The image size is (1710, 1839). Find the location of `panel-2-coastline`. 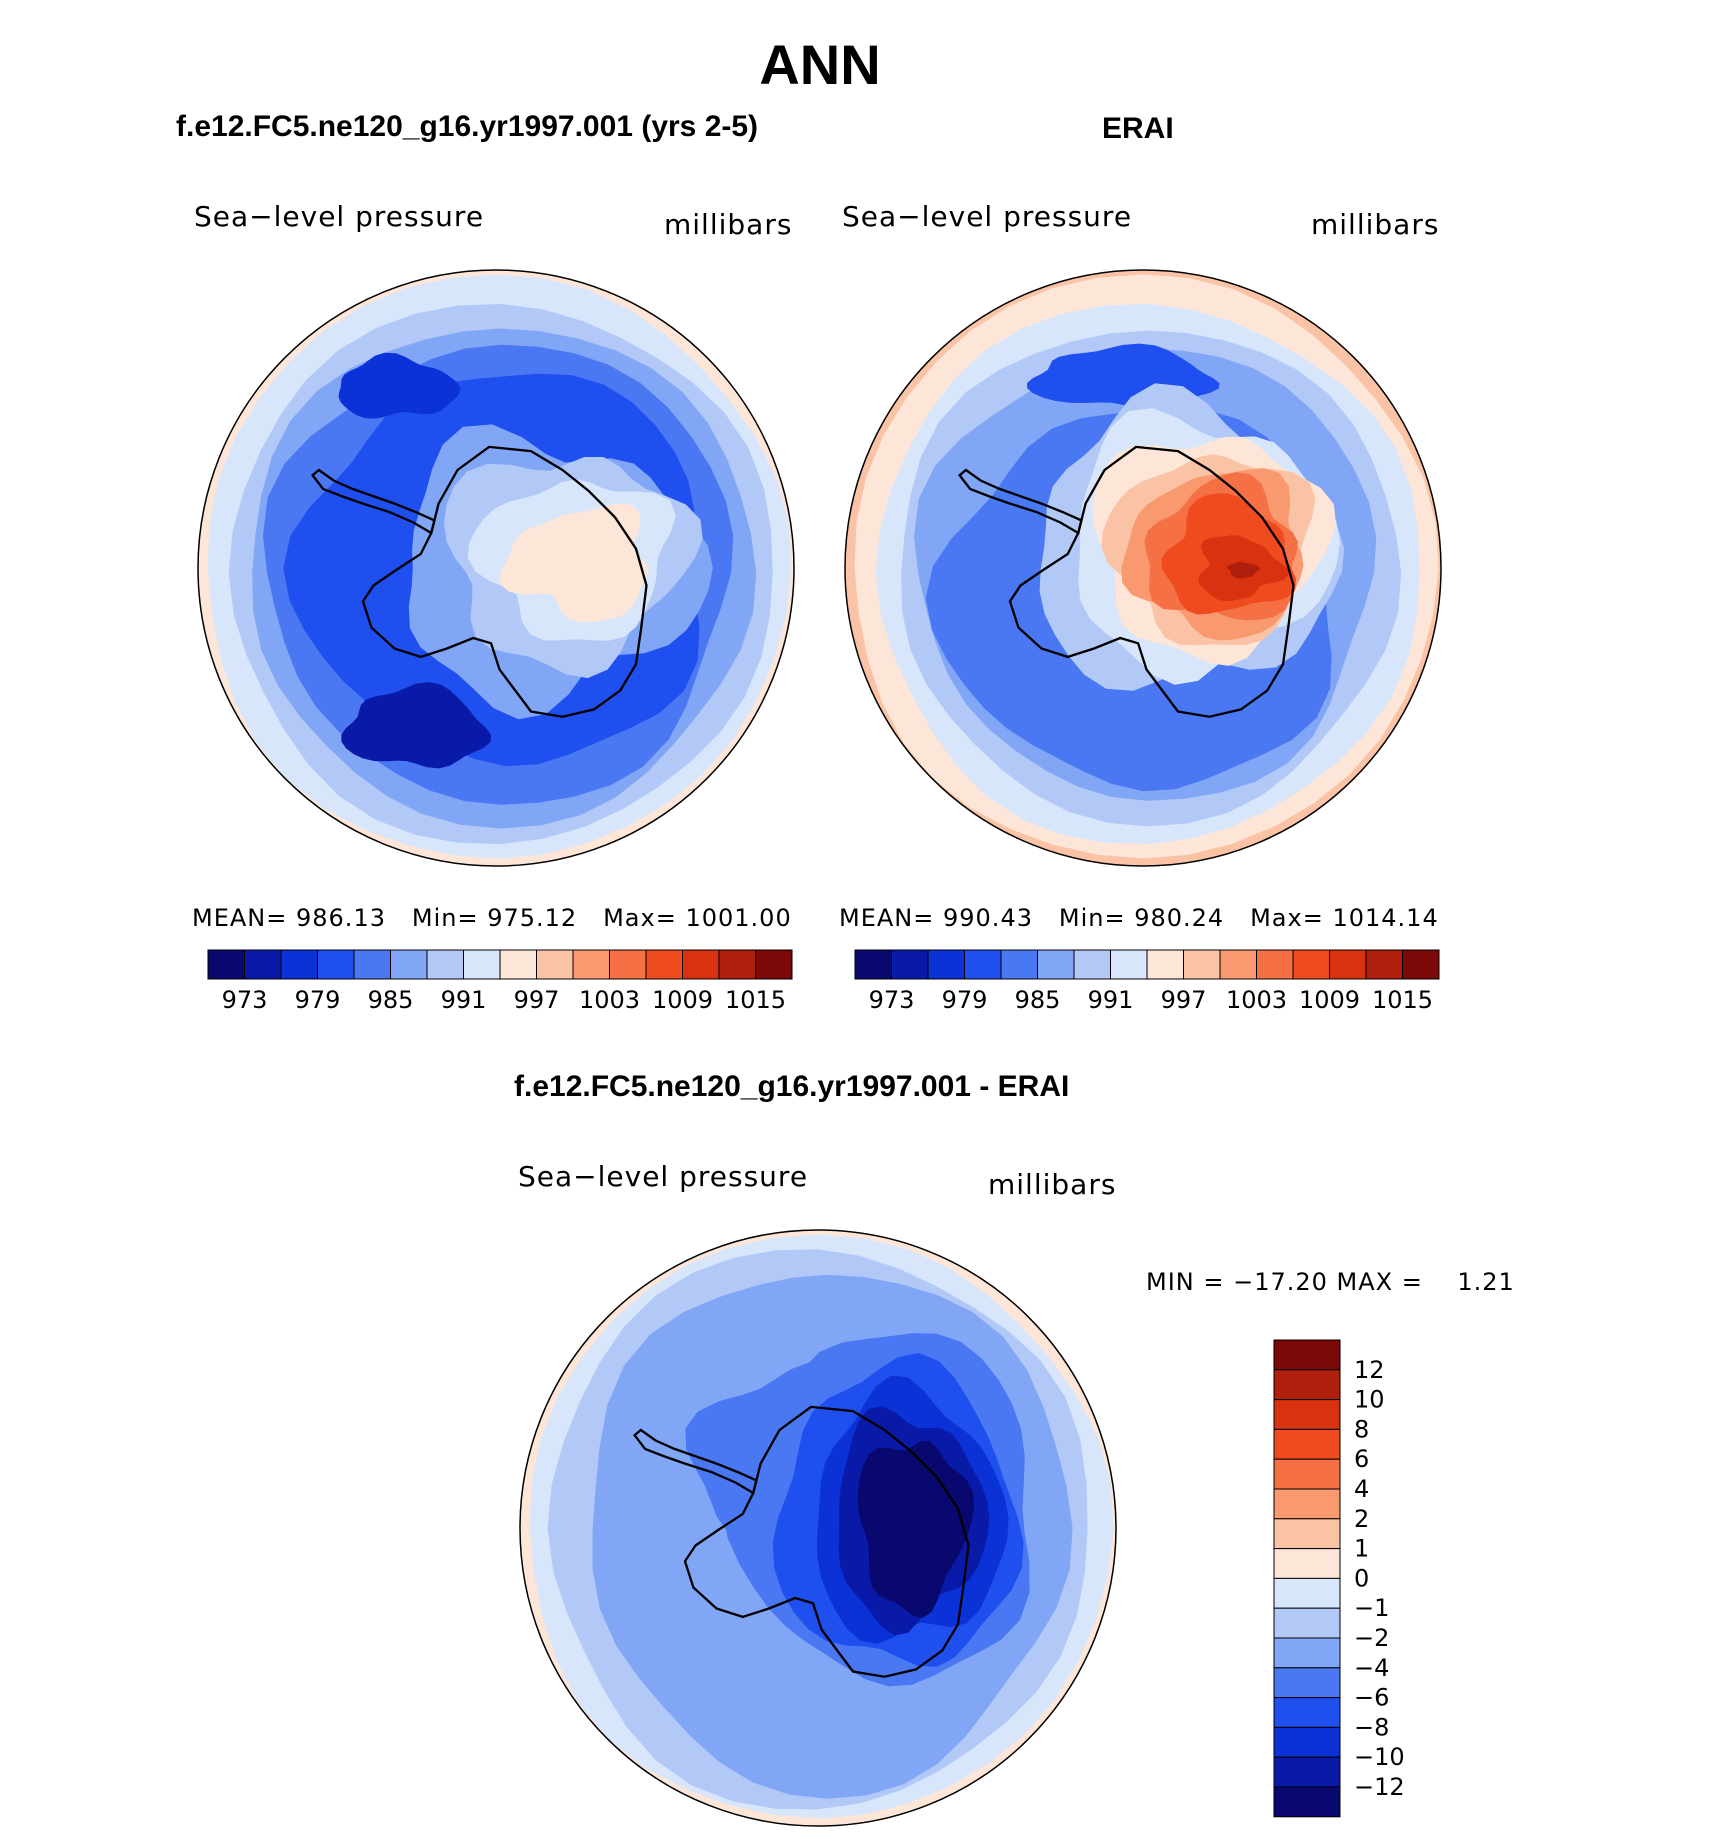

panel-2-coastline is located at coordinates (1151, 581).